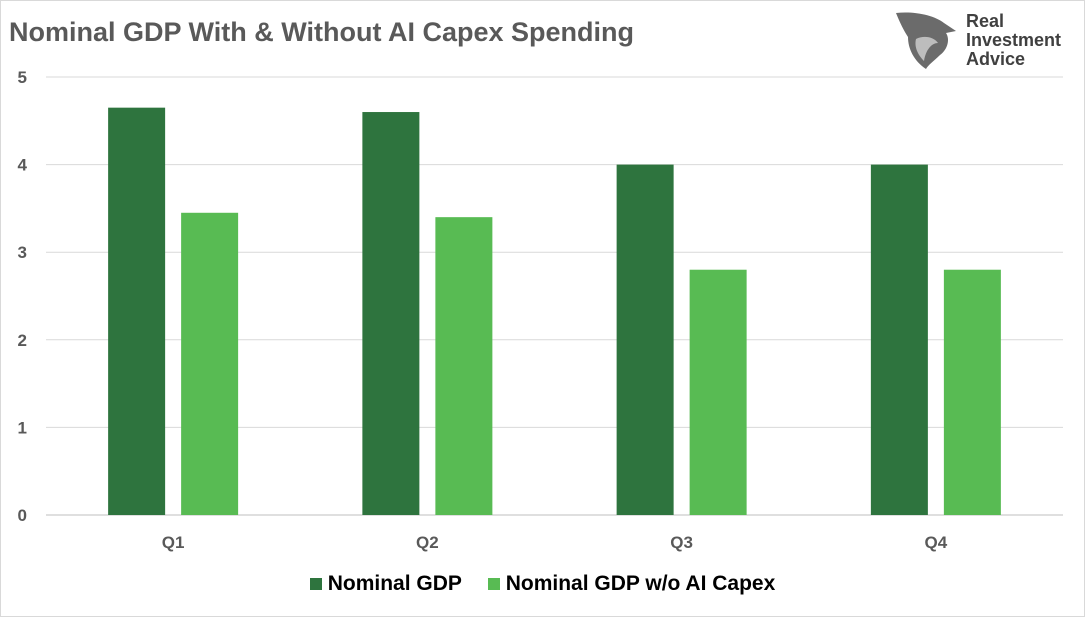  I want to click on legend-item: Nominal GDP w/o AI Capex, so click(631, 584).